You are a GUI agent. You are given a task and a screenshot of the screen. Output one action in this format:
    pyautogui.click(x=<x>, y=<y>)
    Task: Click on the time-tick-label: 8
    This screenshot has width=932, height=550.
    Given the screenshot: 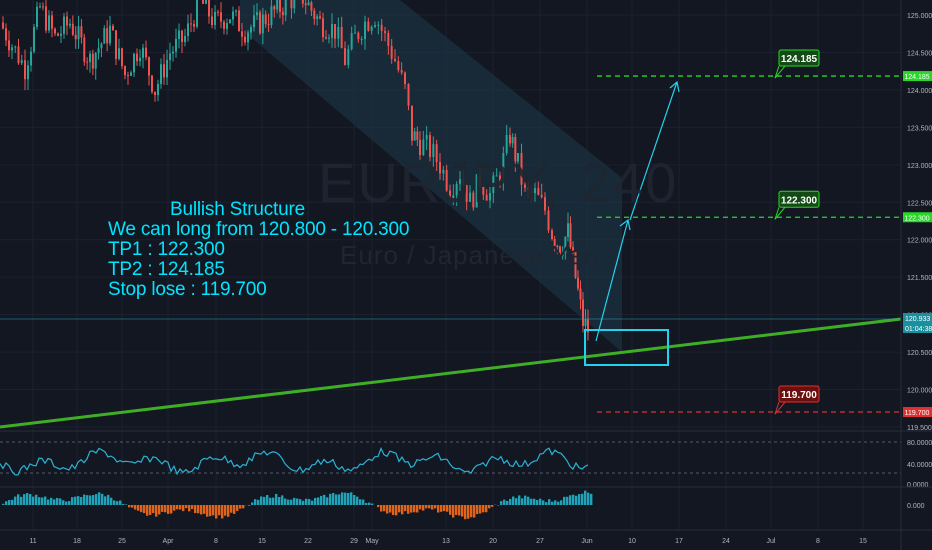 What is the action you would take?
    pyautogui.click(x=818, y=541)
    